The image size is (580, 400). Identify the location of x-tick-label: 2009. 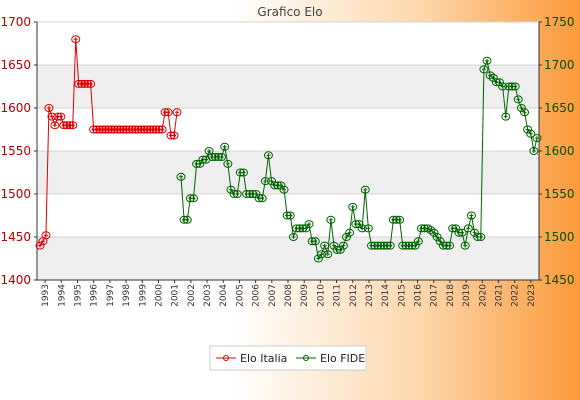
(305, 295).